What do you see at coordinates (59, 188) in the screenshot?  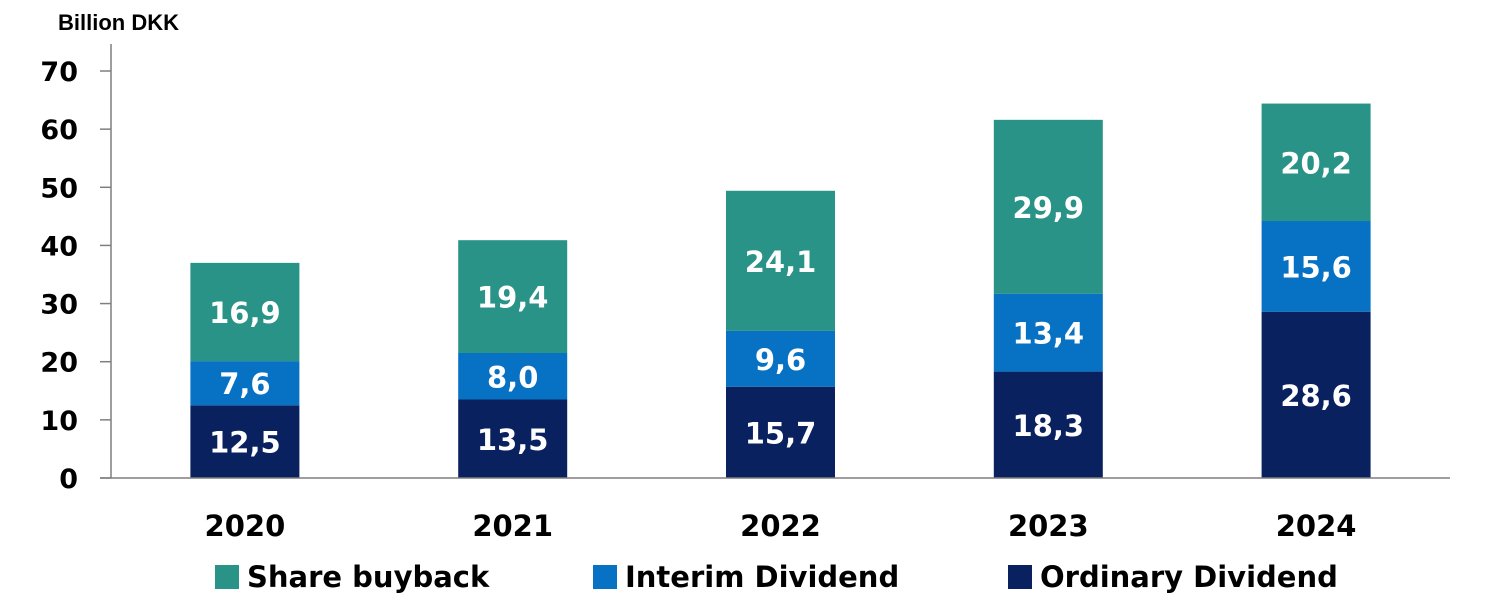 I see `y-tick-label: 50` at bounding box center [59, 188].